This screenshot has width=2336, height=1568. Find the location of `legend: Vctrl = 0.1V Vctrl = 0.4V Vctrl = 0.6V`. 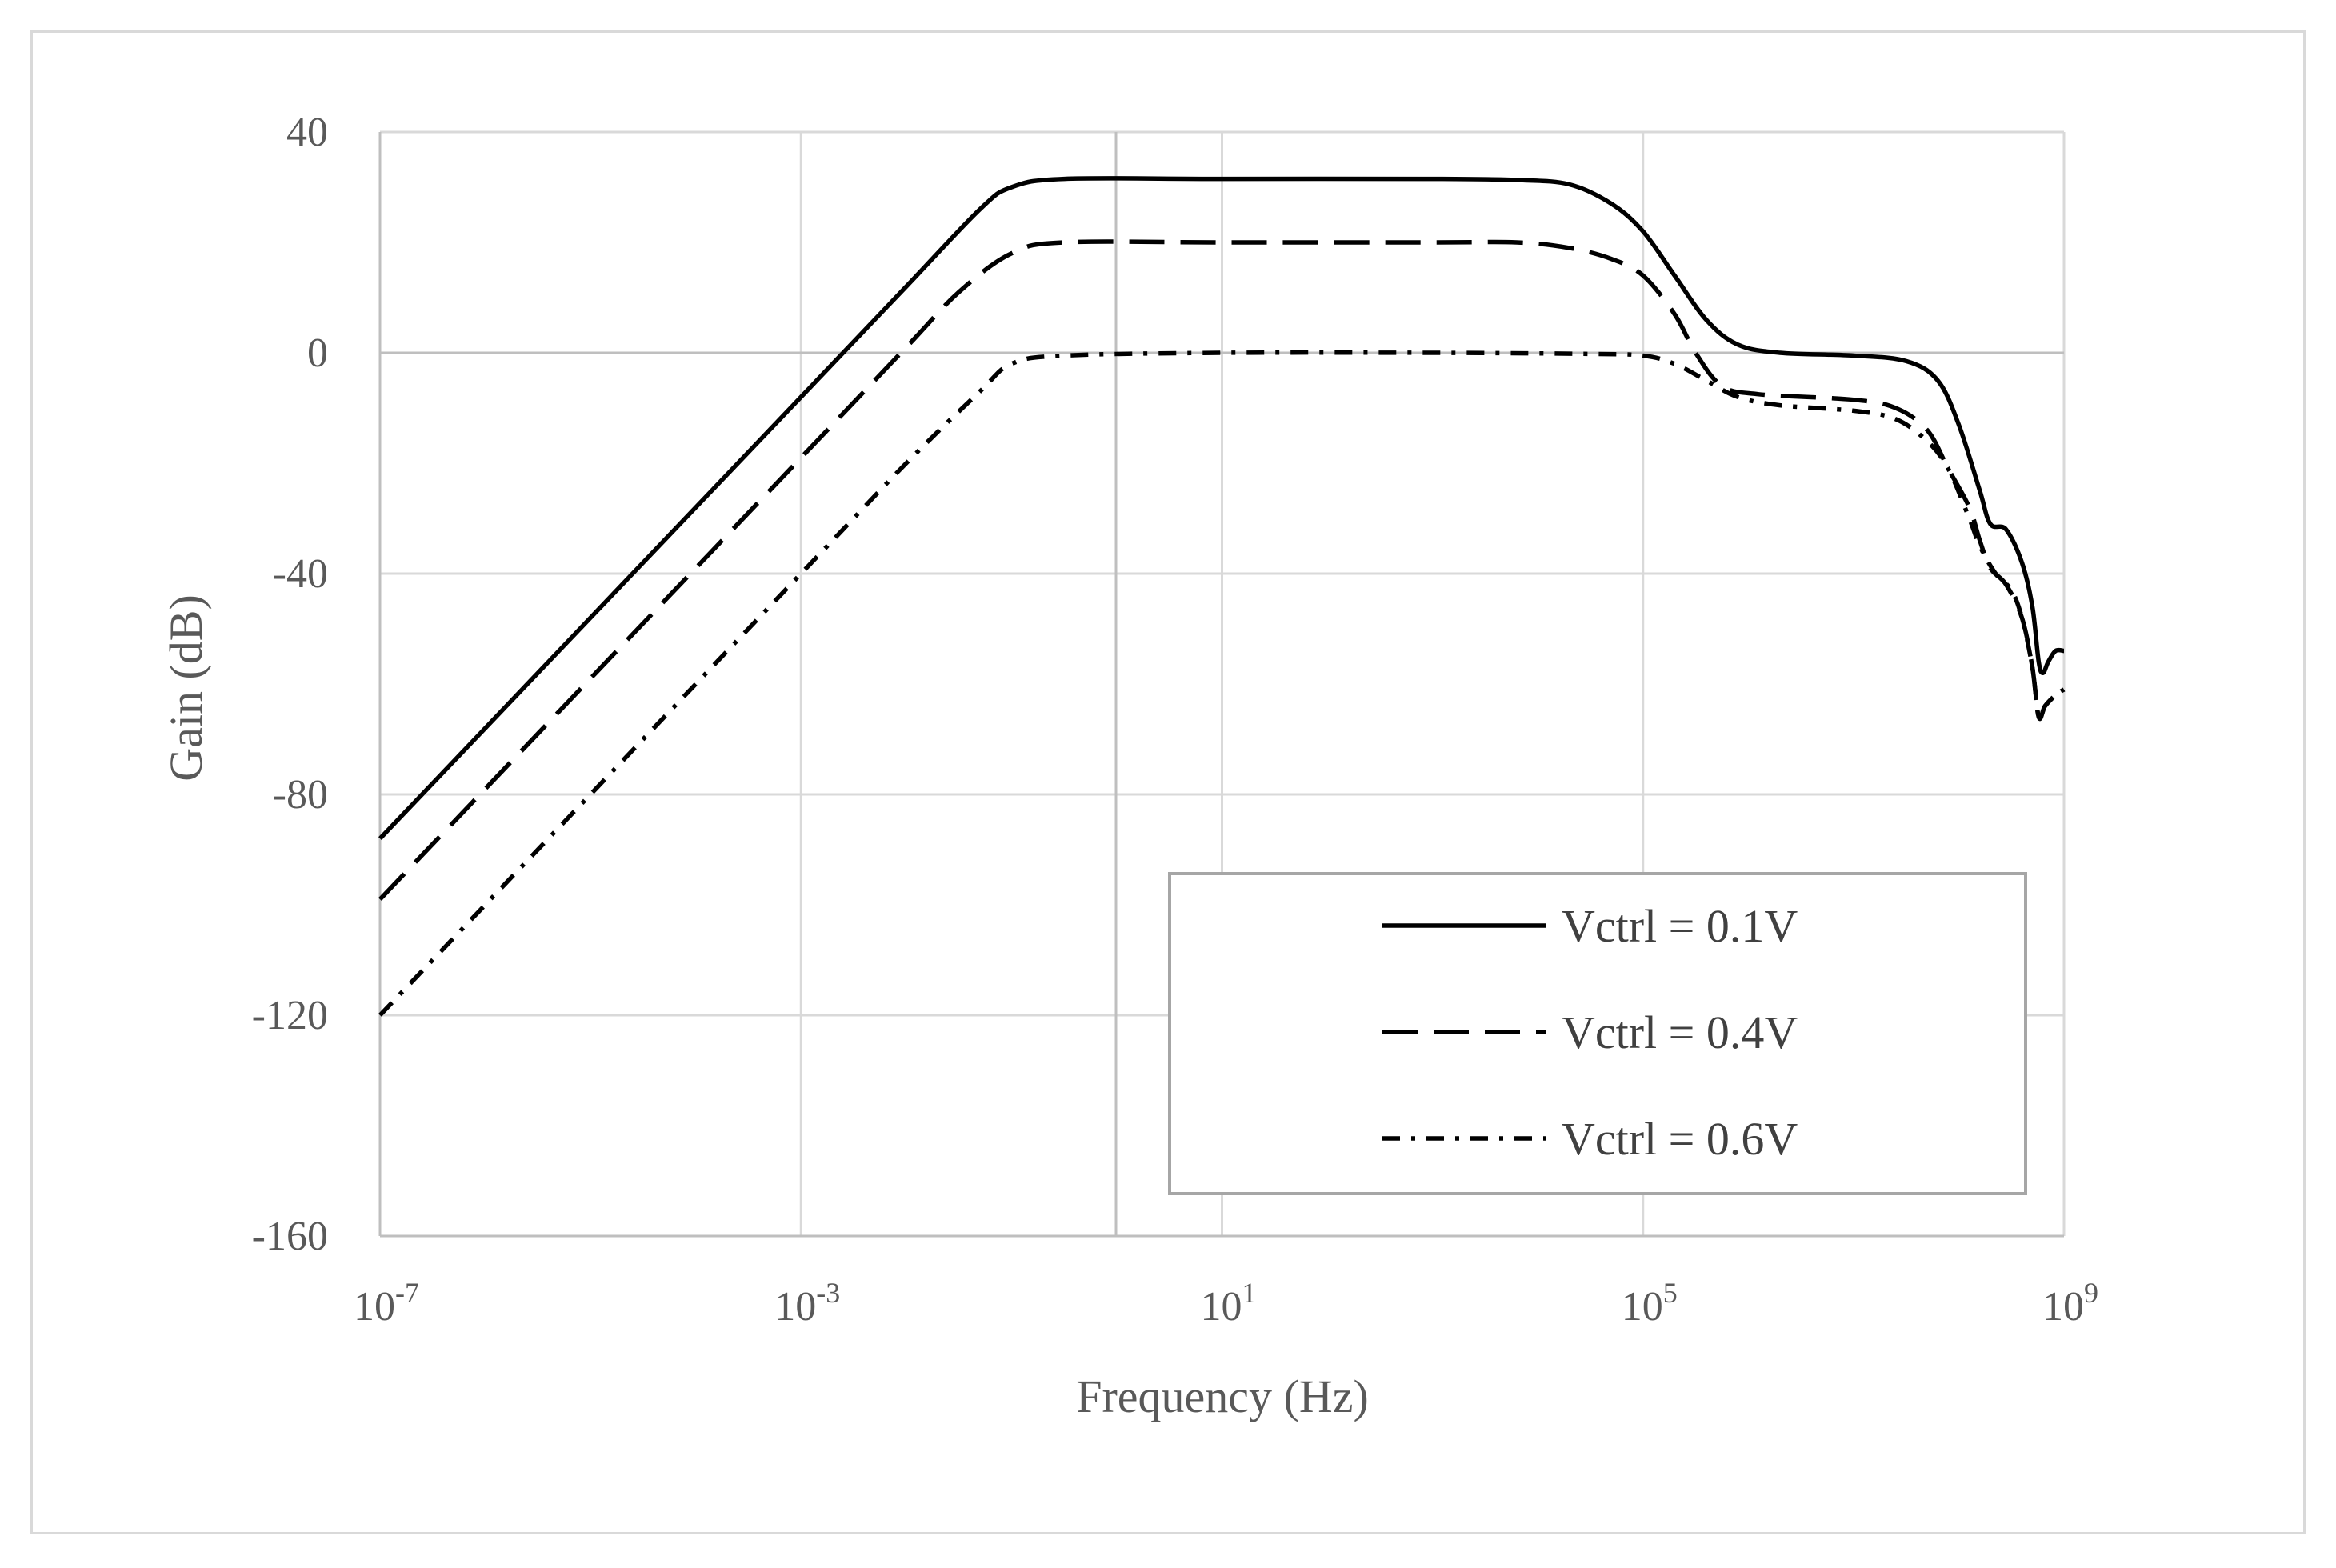

legend: Vctrl = 0.1V Vctrl = 0.4V Vctrl = 0.6V is located at coordinates (1597, 1033).